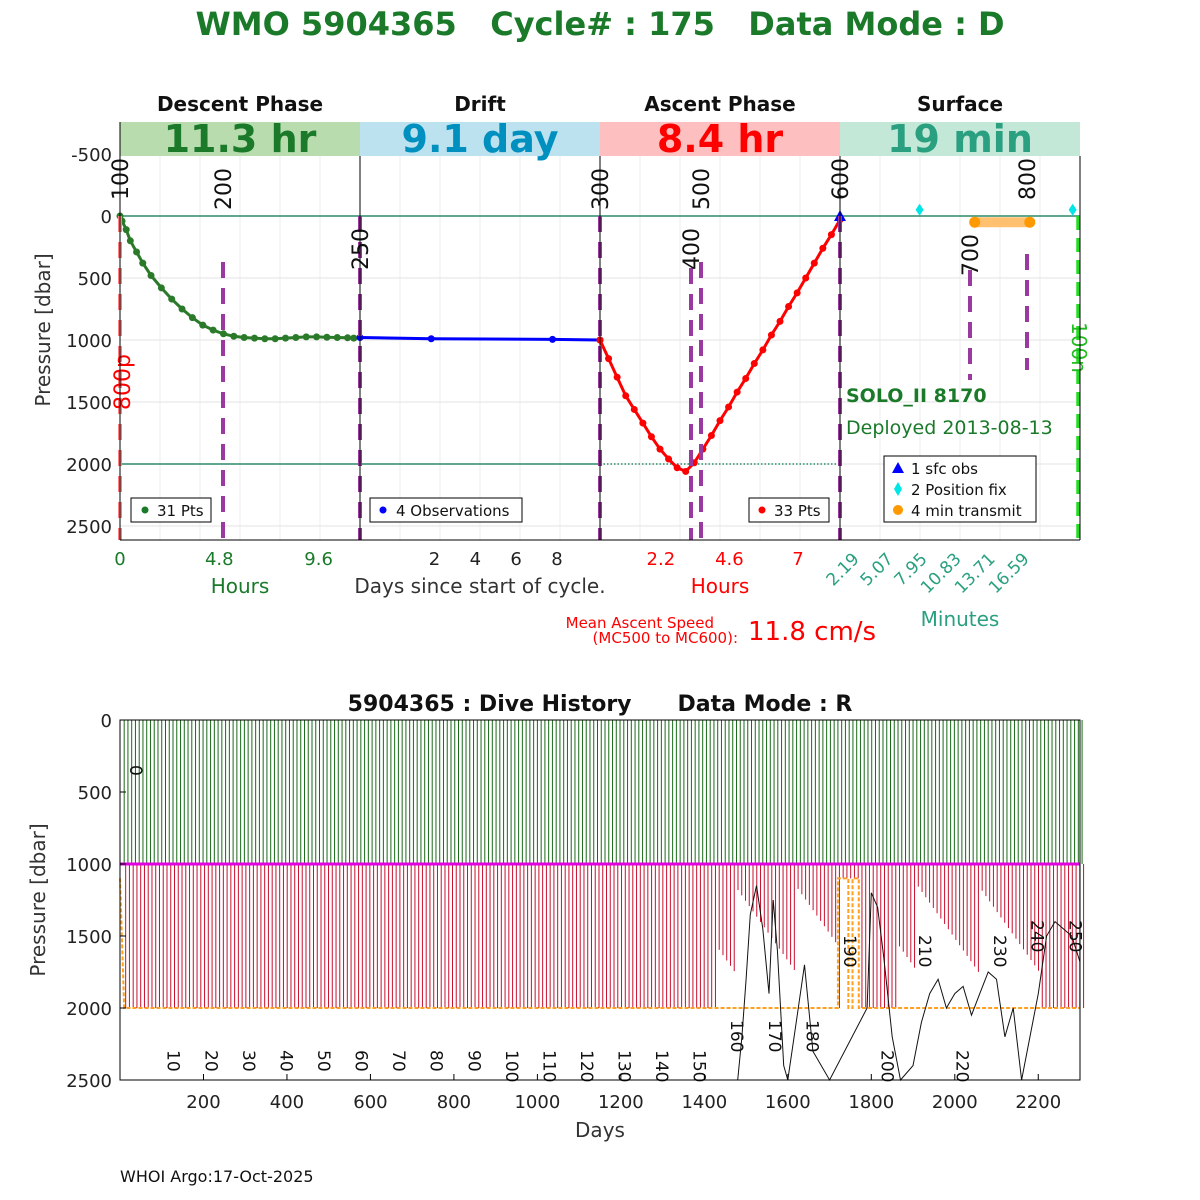 The image size is (1200, 1200). I want to click on descent-legend-marker, so click(145, 510).